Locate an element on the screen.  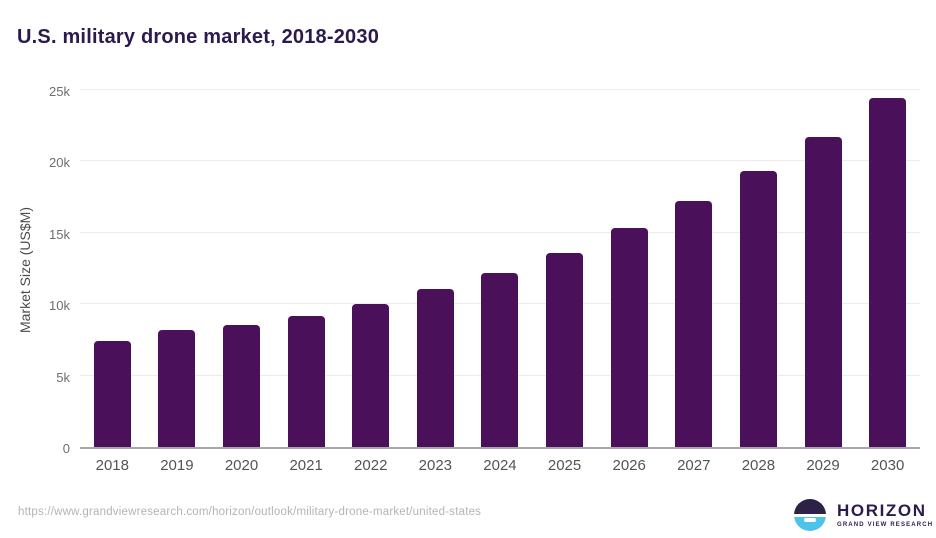
bar-slot-2022 is located at coordinates (370, 269).